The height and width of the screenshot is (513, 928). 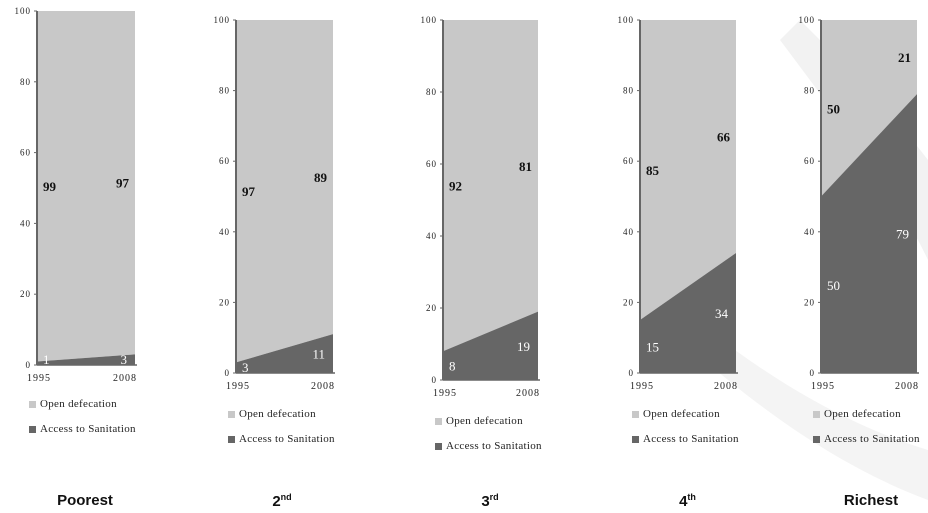 What do you see at coordinates (904, 57) in the screenshot?
I see `data-label-open-defecation: 21` at bounding box center [904, 57].